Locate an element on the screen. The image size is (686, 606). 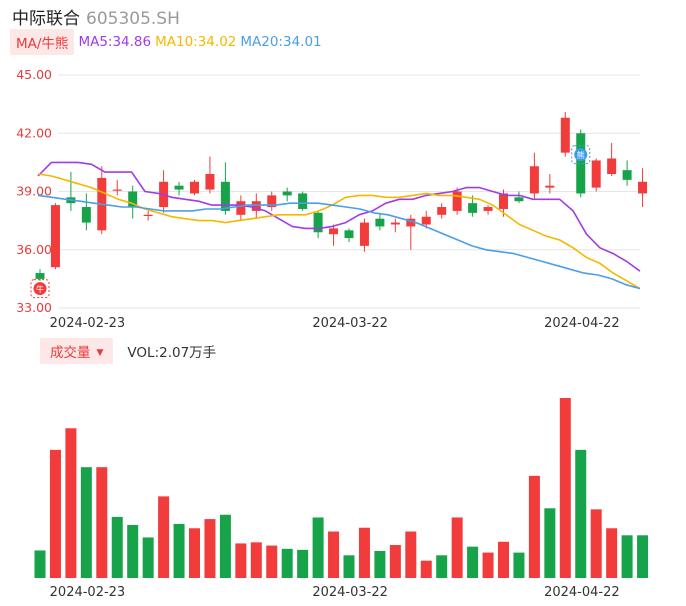
ma-legend: MA/牛熊 MA5:34.86 MA10:34.02 MA20:34.01 is located at coordinates (168, 42).